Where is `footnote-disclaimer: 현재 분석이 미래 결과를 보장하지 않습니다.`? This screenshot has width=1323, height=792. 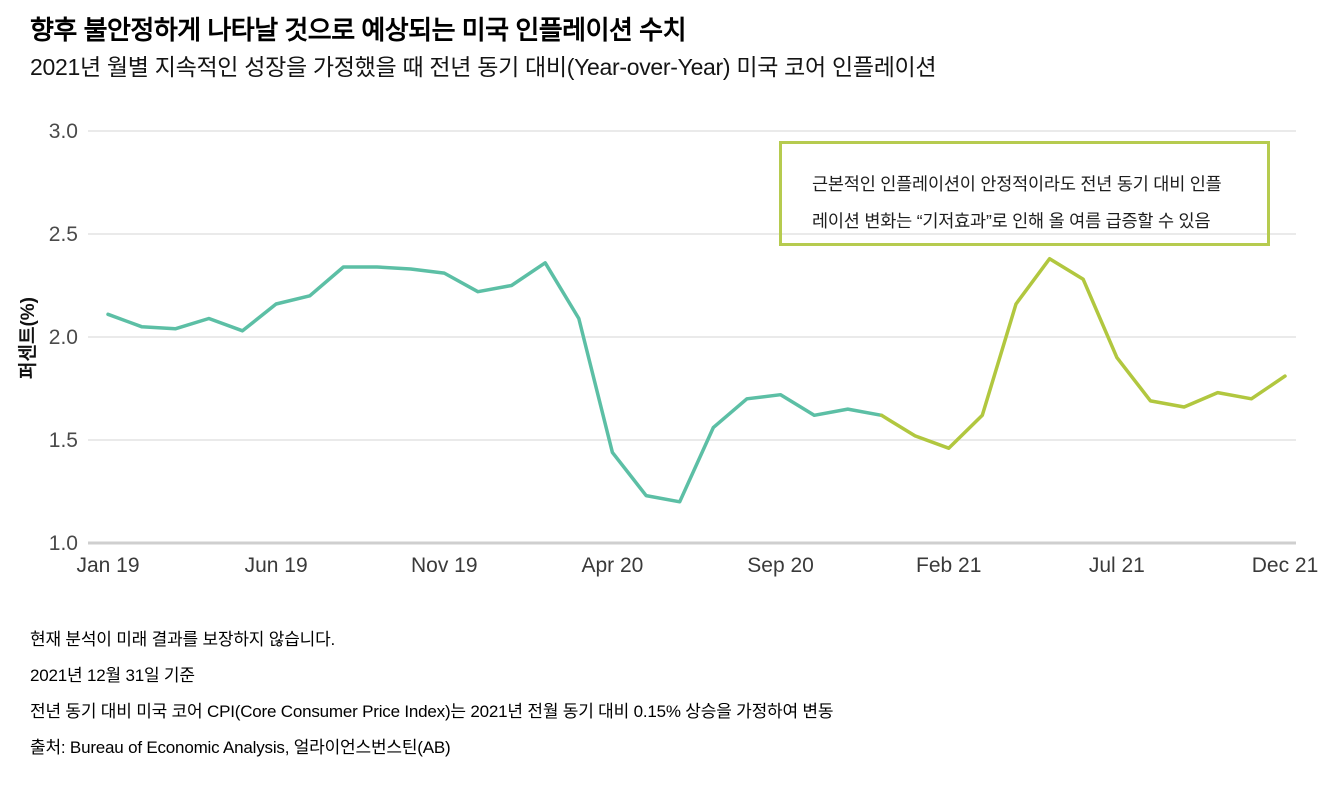 footnote-disclaimer: 현재 분석이 미래 결과를 보장하지 않습니다. is located at coordinates (183, 639).